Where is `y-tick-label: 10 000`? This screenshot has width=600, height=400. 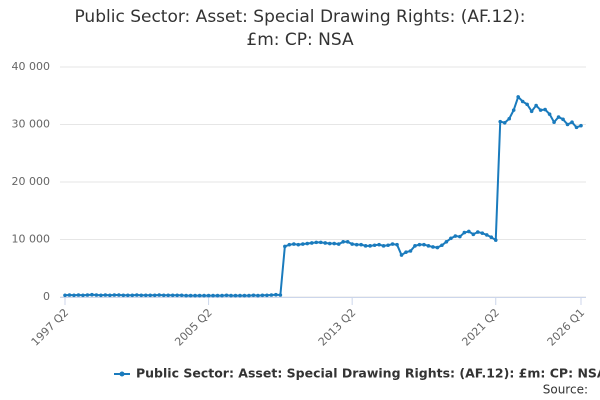 y-tick-label: 10 000 is located at coordinates (31, 239).